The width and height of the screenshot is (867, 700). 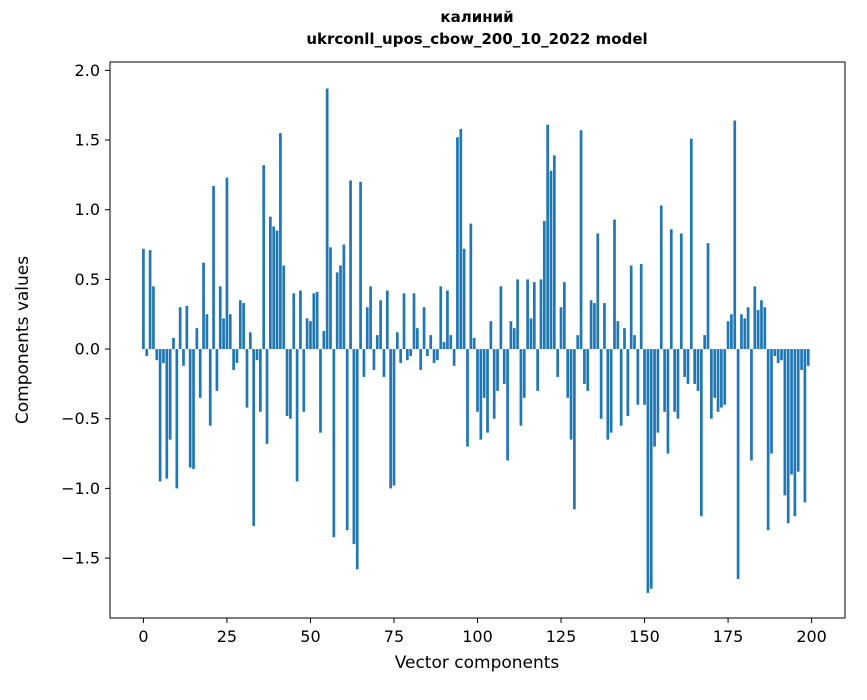 What do you see at coordinates (644, 636) in the screenshot?
I see `x-tick-label: 150` at bounding box center [644, 636].